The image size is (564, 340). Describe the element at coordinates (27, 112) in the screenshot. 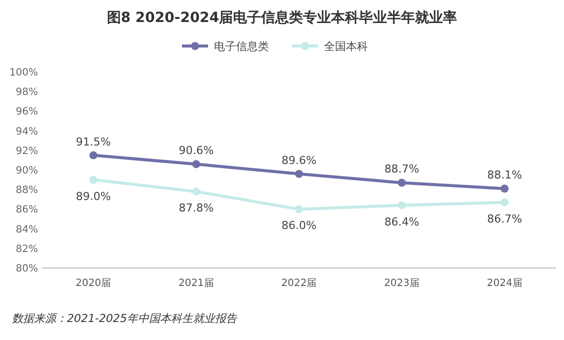

I see `y-tick-label: 96%` at that location.